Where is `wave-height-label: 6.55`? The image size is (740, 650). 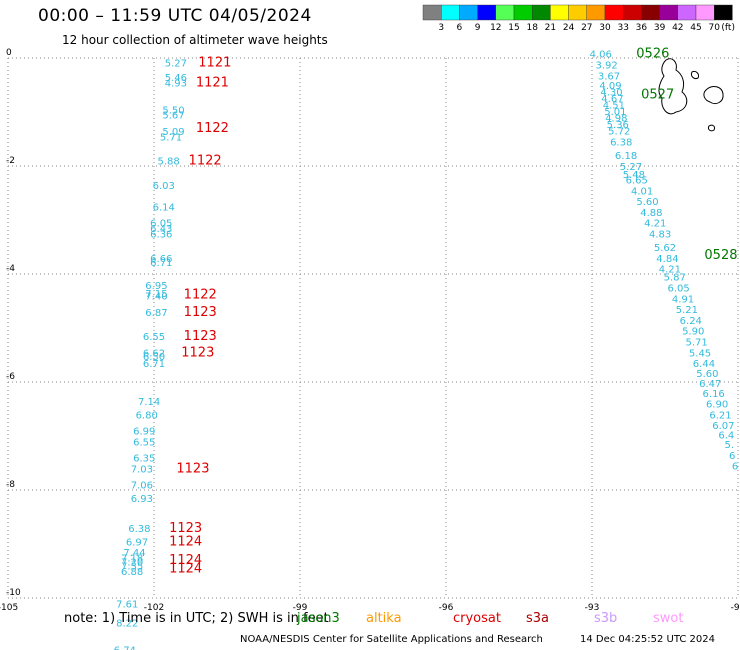 wave-height-label: 6.55 is located at coordinates (154, 337).